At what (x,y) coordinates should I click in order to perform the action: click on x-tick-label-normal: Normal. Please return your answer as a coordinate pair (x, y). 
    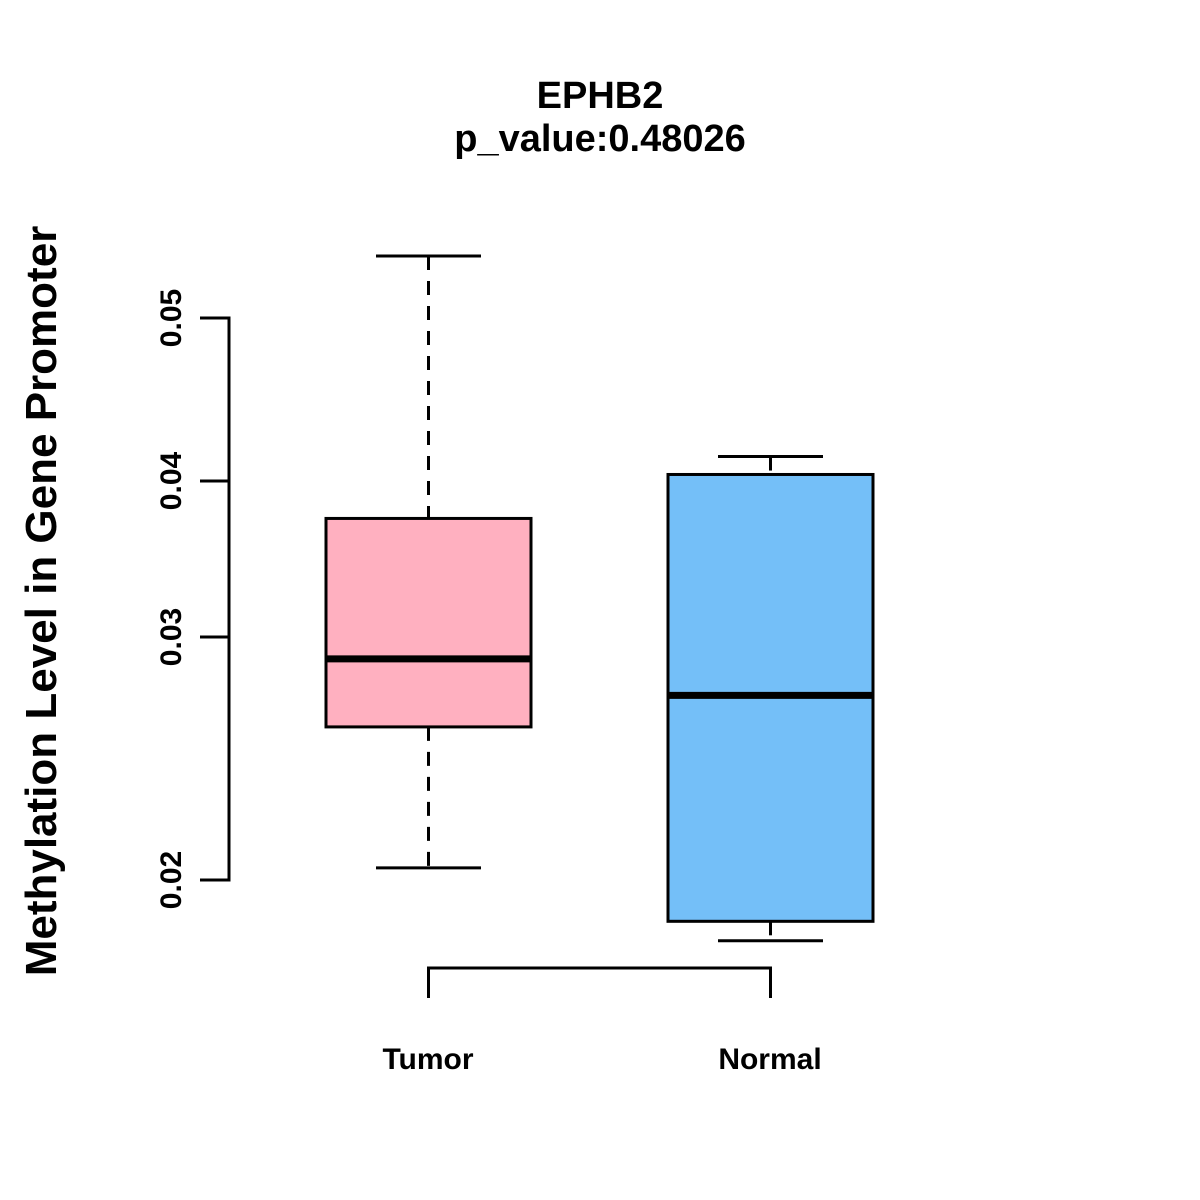
    Looking at the image, I should click on (770, 1059).